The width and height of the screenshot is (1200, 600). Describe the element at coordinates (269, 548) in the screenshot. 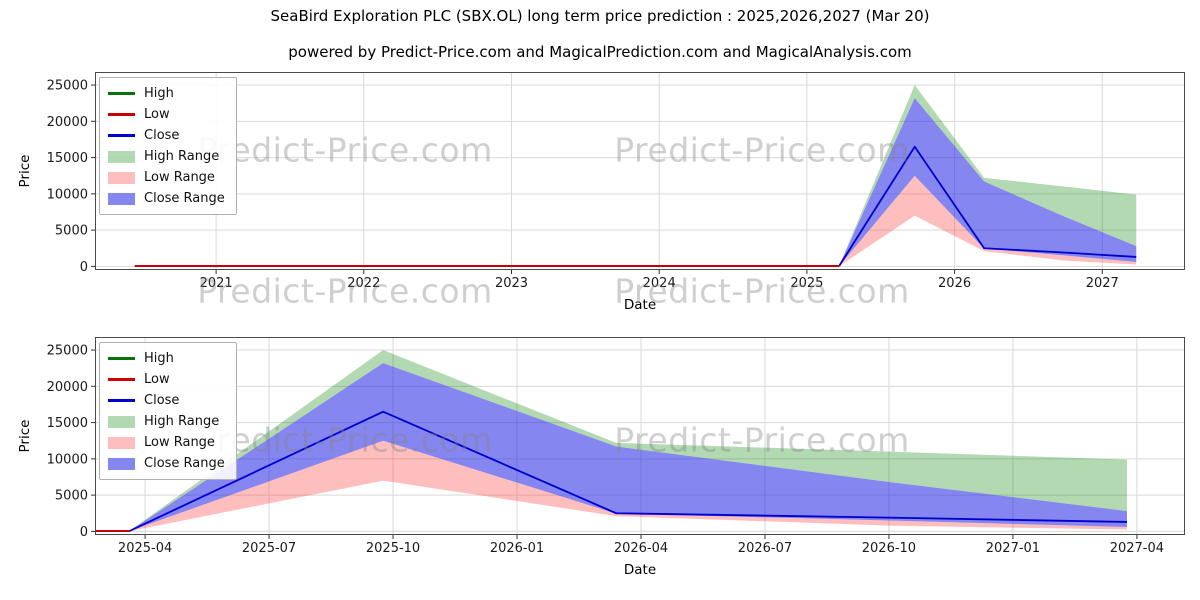

I see `x-tick-label: 2025-07` at that location.